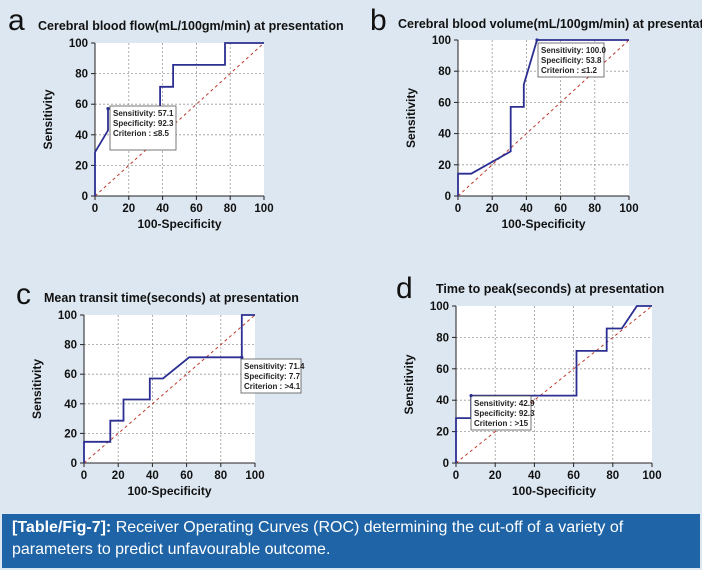 Image resolution: width=702 pixels, height=570 pixels. What do you see at coordinates (16, 20) in the screenshot?
I see `panel-letter: a` at bounding box center [16, 20].